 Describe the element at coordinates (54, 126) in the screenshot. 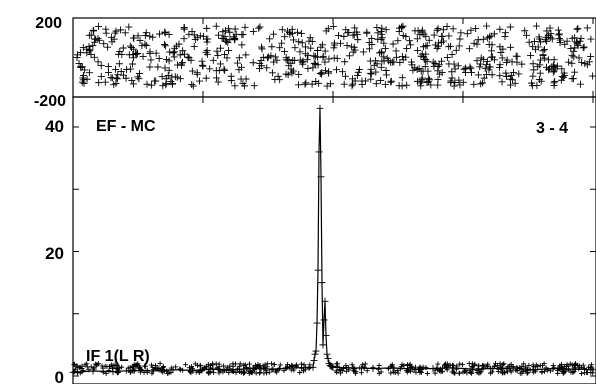

I see `amplitude-tick-label-40: 40` at that location.